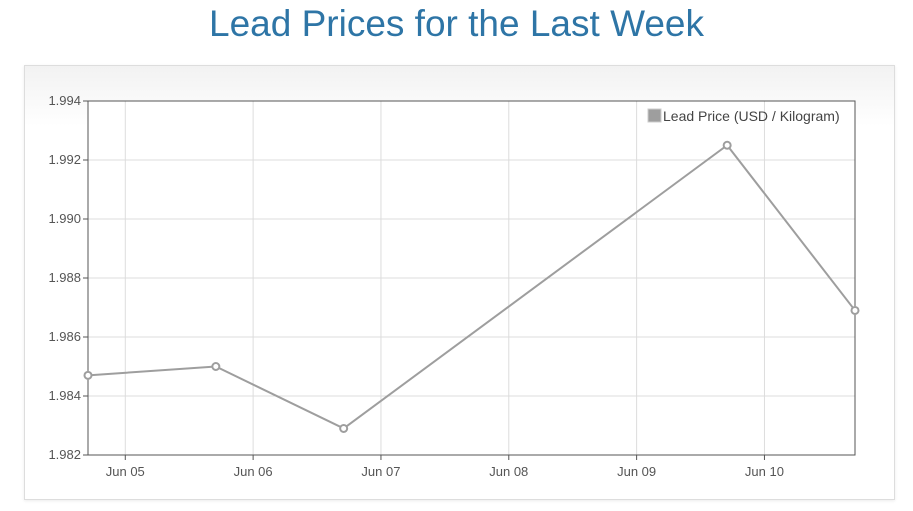 This screenshot has height=511, width=913. Describe the element at coordinates (64, 218) in the screenshot. I see `y-tick-label: 1.990` at that location.